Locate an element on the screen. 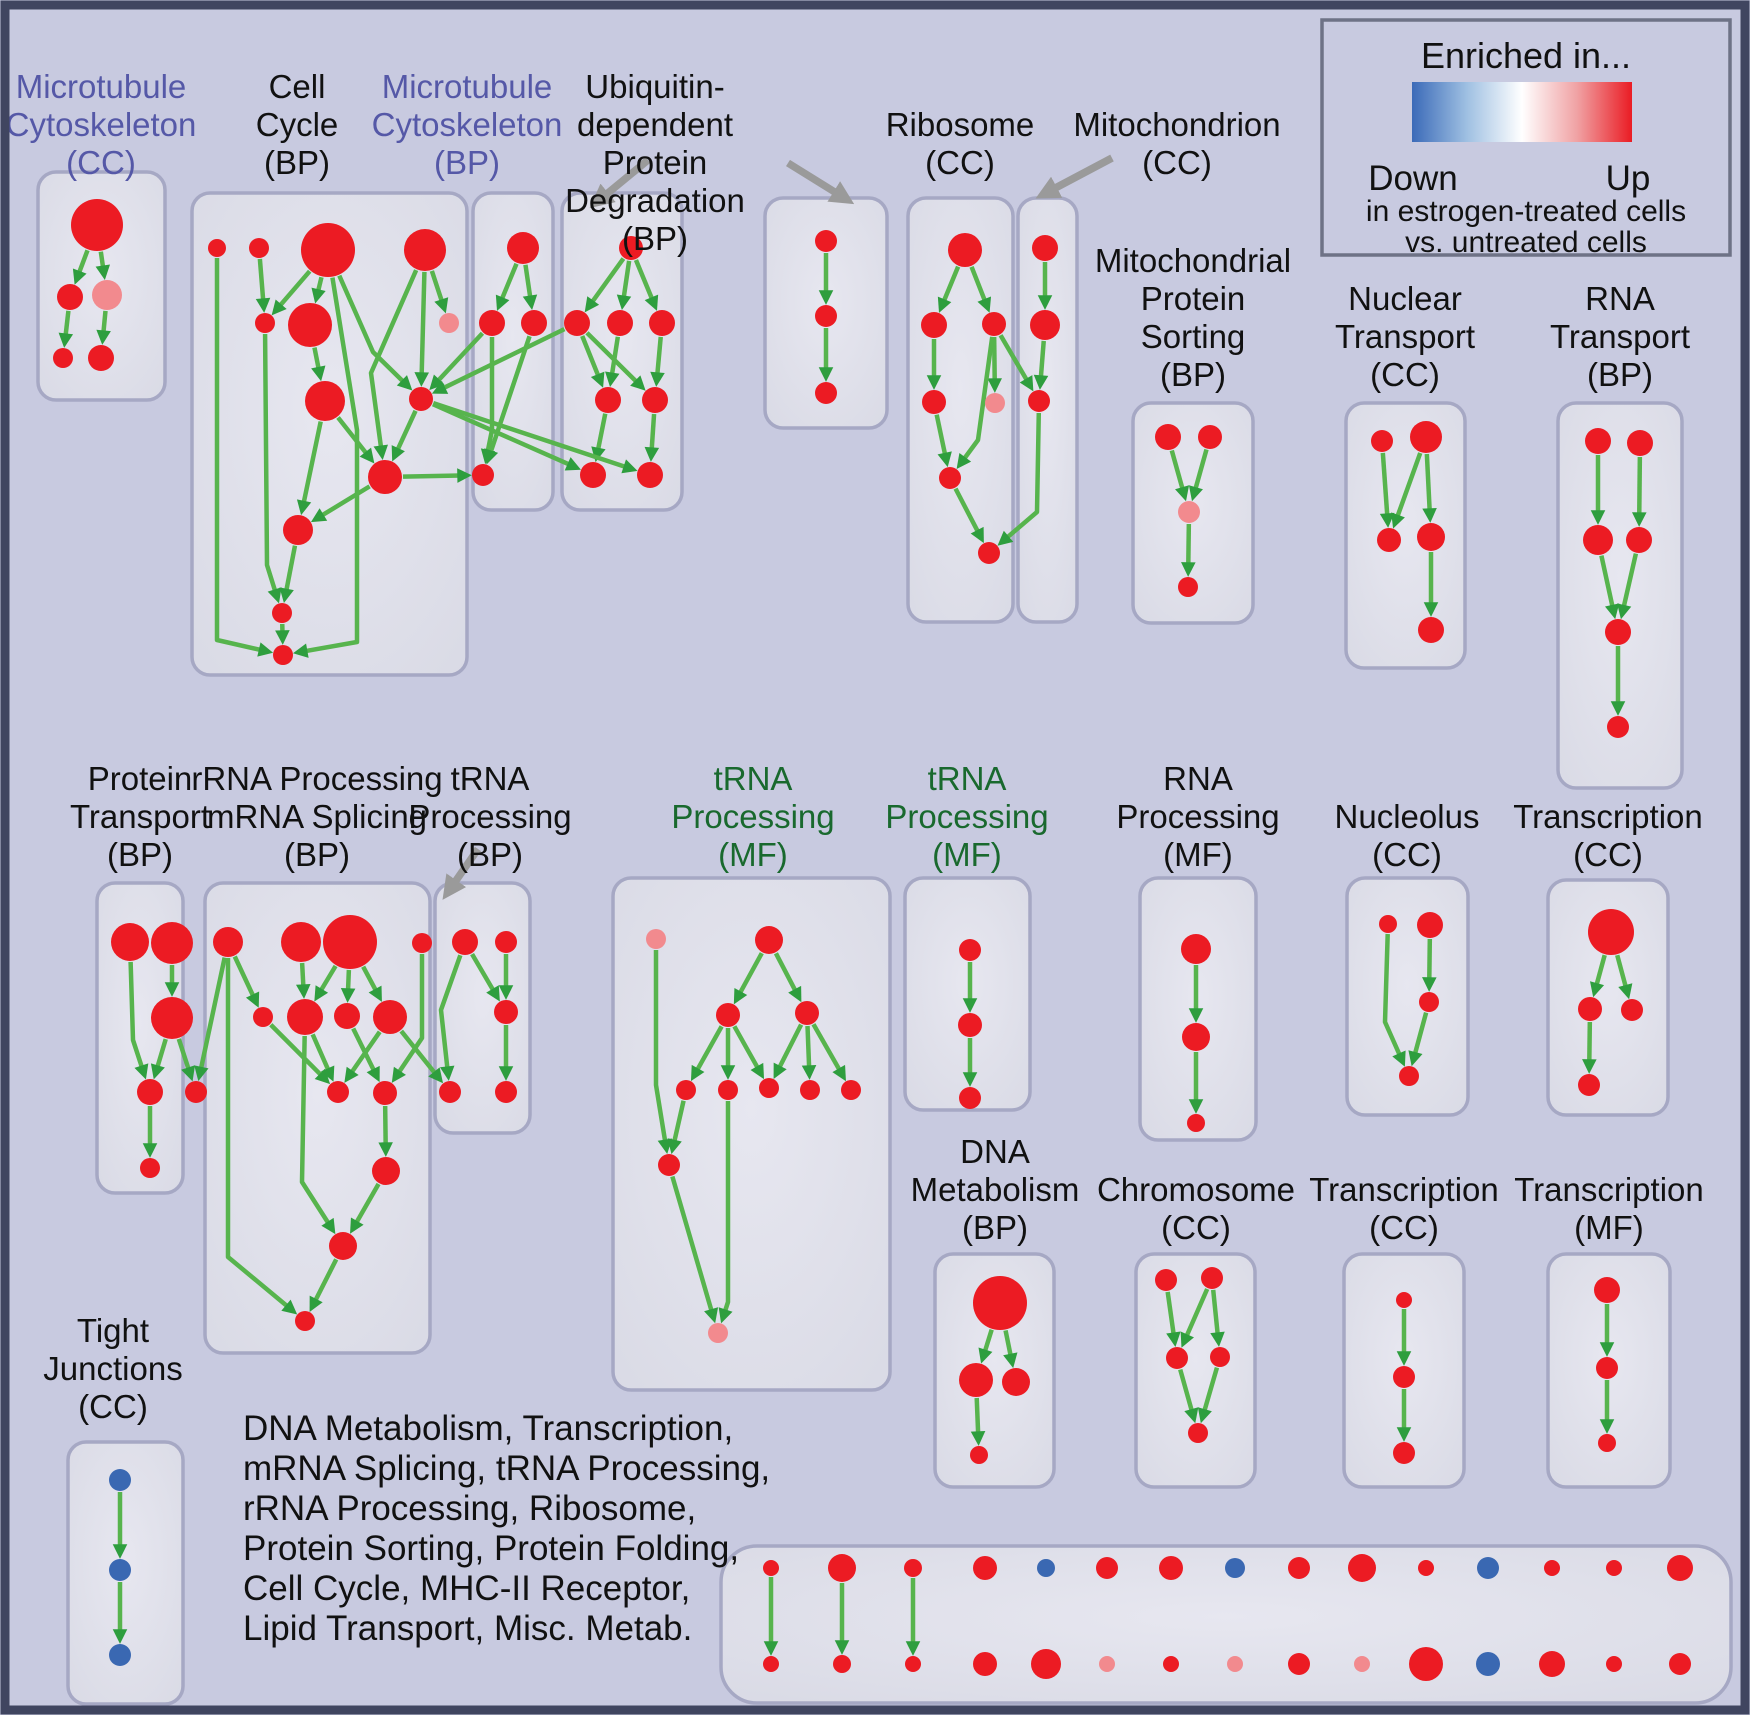 This screenshot has width=1750, height=1715. cluster-label: Nuclear is located at coordinates (1405, 298).